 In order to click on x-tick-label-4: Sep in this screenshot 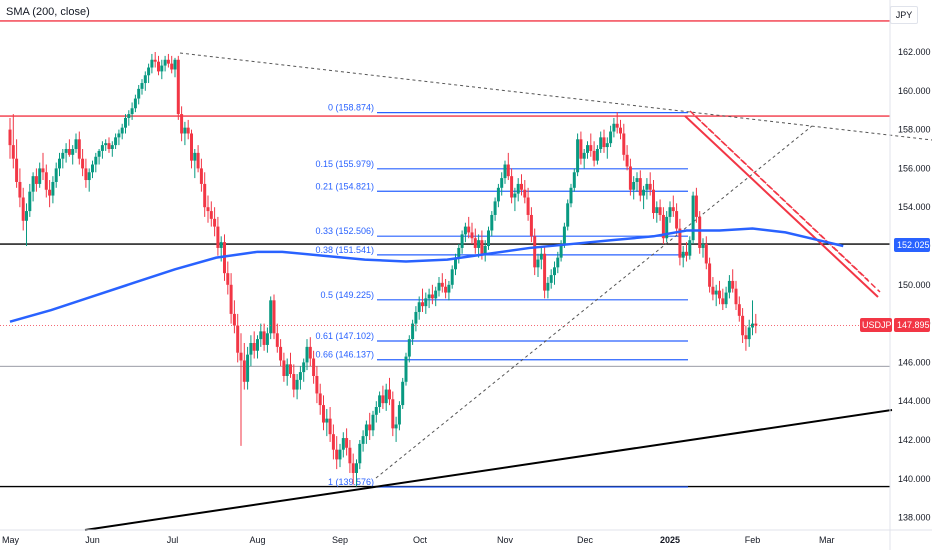, I will do `click(340, 540)`.